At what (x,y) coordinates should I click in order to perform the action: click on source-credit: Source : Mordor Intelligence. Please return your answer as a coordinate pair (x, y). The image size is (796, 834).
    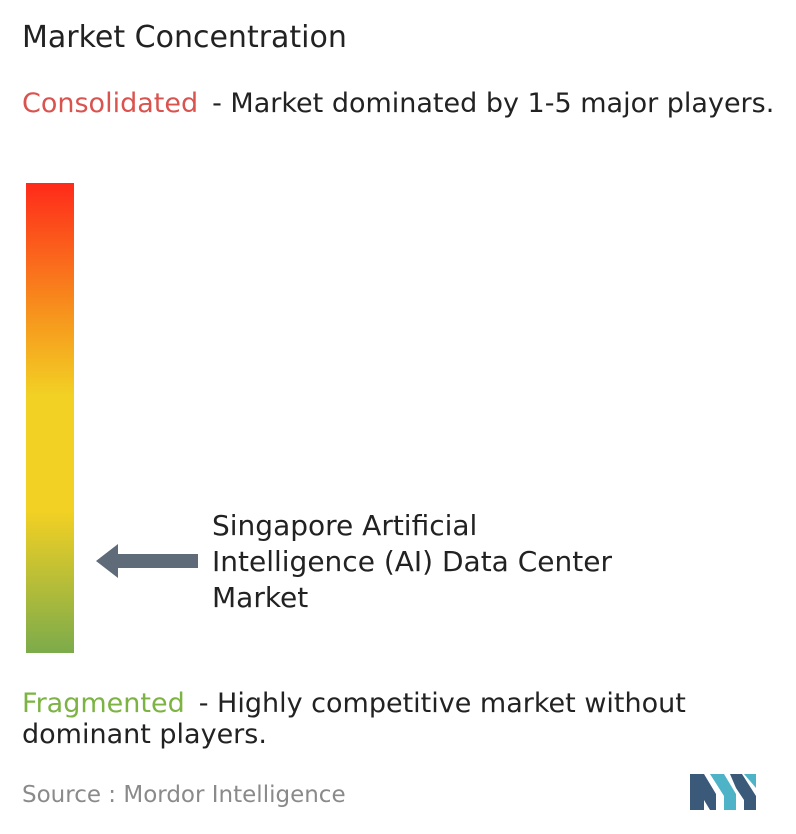
    Looking at the image, I should click on (184, 795).